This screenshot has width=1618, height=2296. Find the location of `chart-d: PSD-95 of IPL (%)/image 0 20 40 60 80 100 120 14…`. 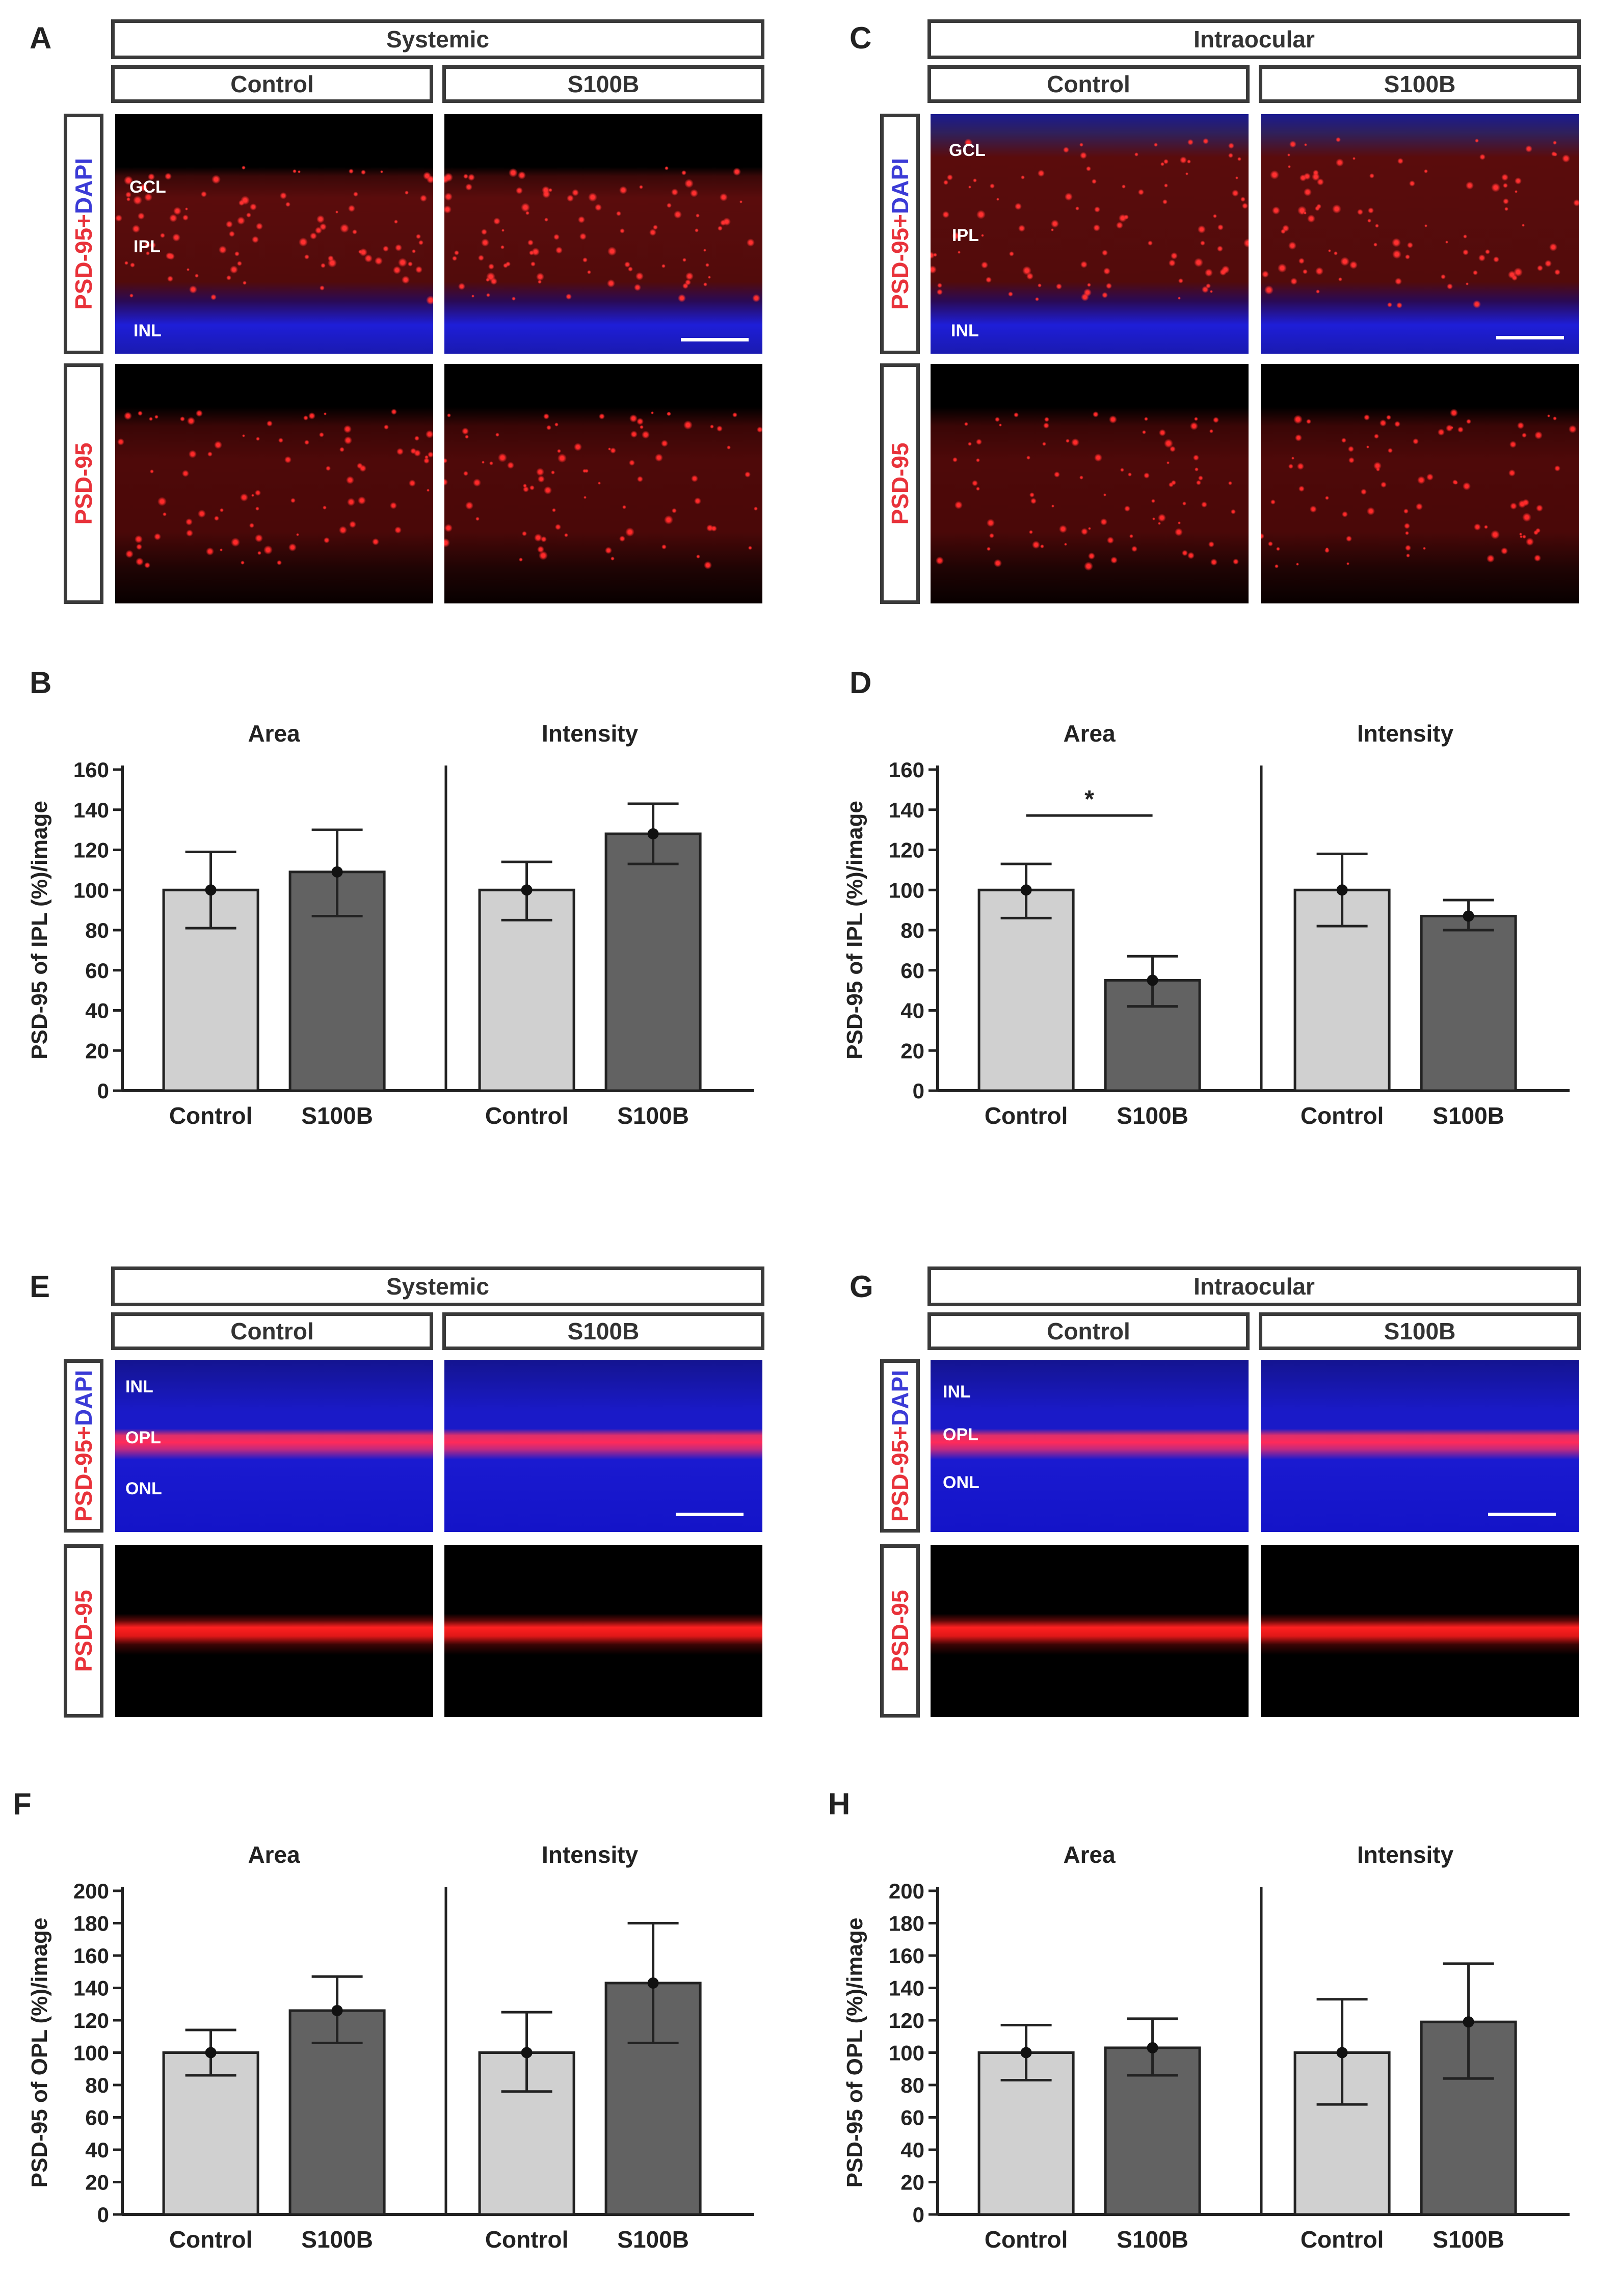

chart-d: PSD-95 of IPL (%)/image 0 20 40 60 80 100 120 14… is located at coordinates (1206, 924).